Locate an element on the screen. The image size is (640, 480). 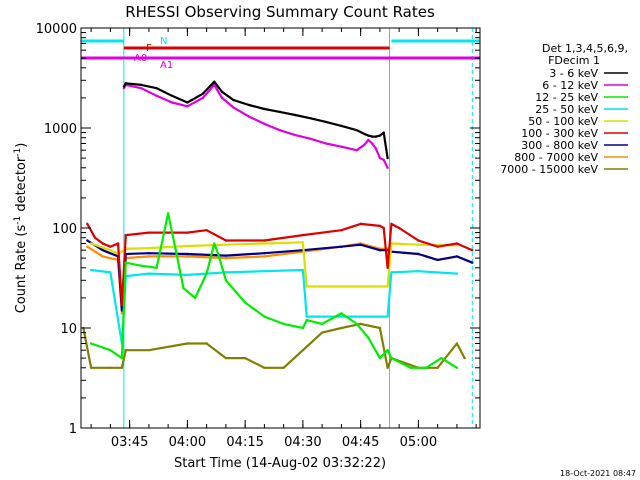
flag-label: F is located at coordinates (149, 48).